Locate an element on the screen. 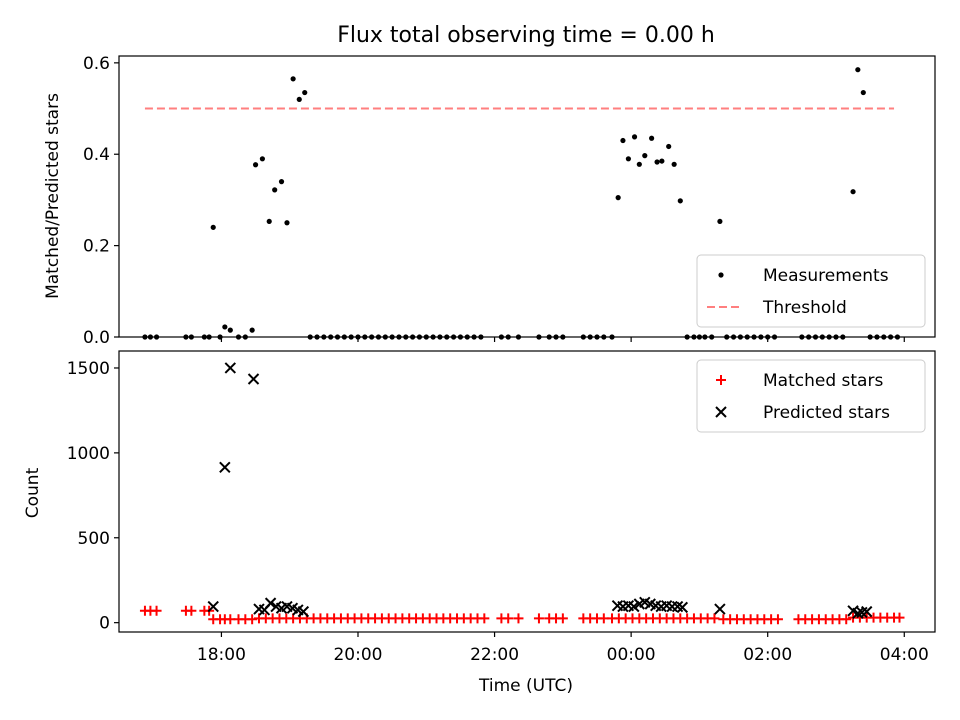  legend-label: Measurements is located at coordinates (826, 276).